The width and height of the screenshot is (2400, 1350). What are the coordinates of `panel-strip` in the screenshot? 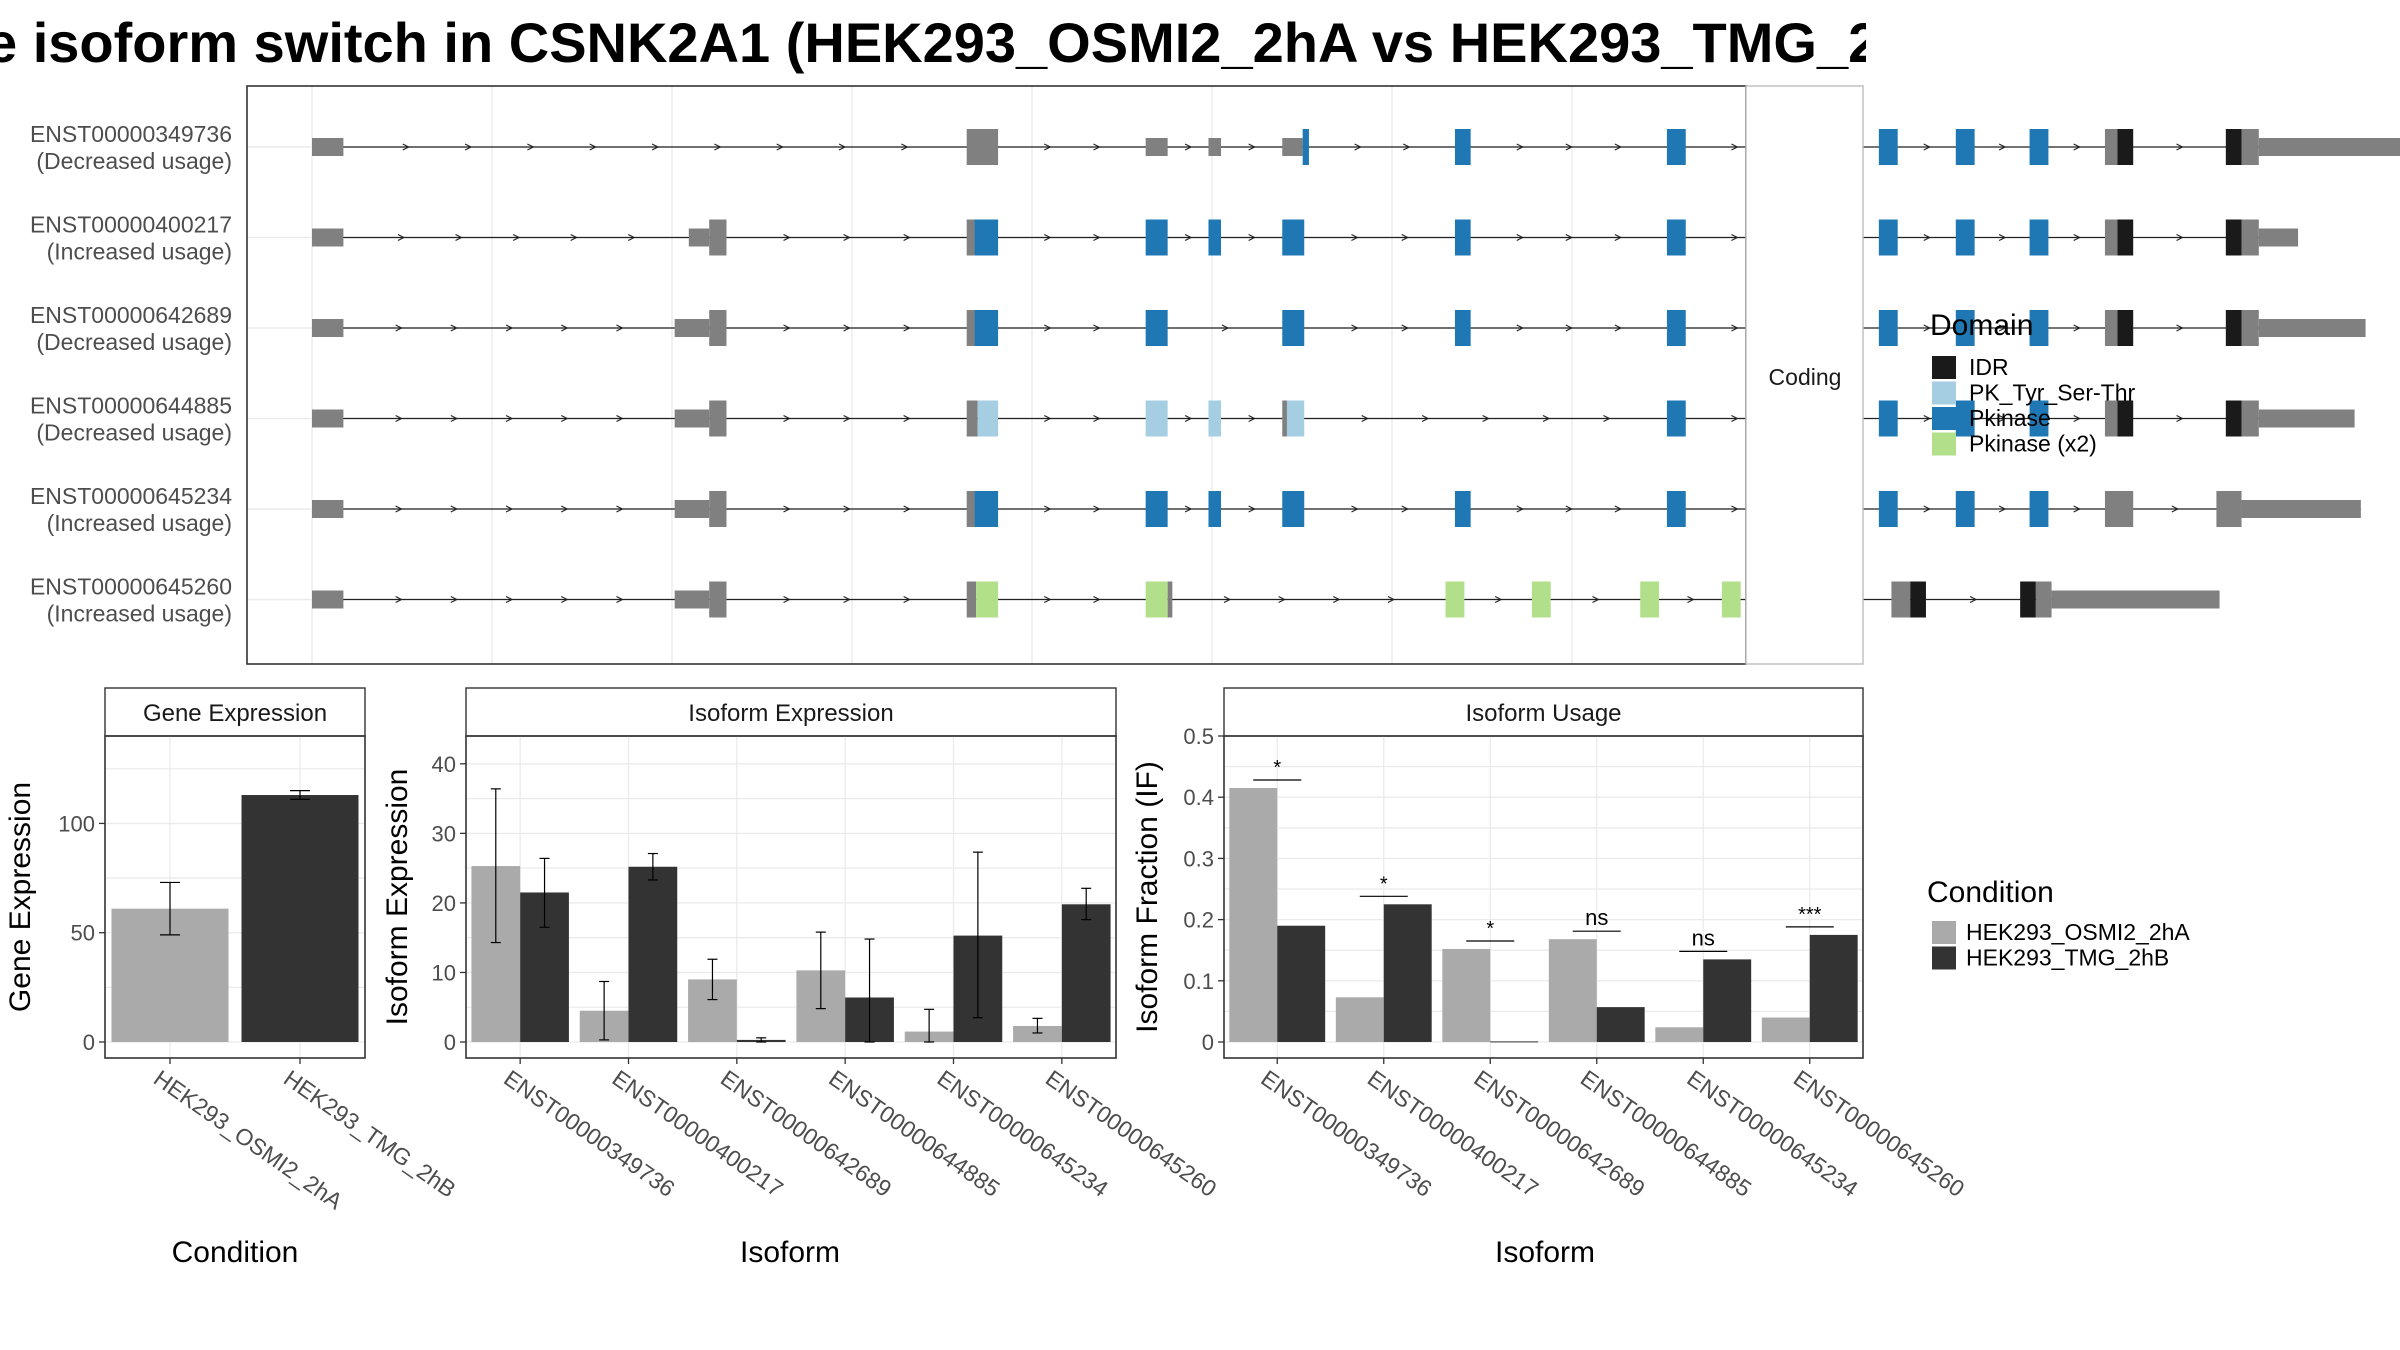 It's located at (1543, 712).